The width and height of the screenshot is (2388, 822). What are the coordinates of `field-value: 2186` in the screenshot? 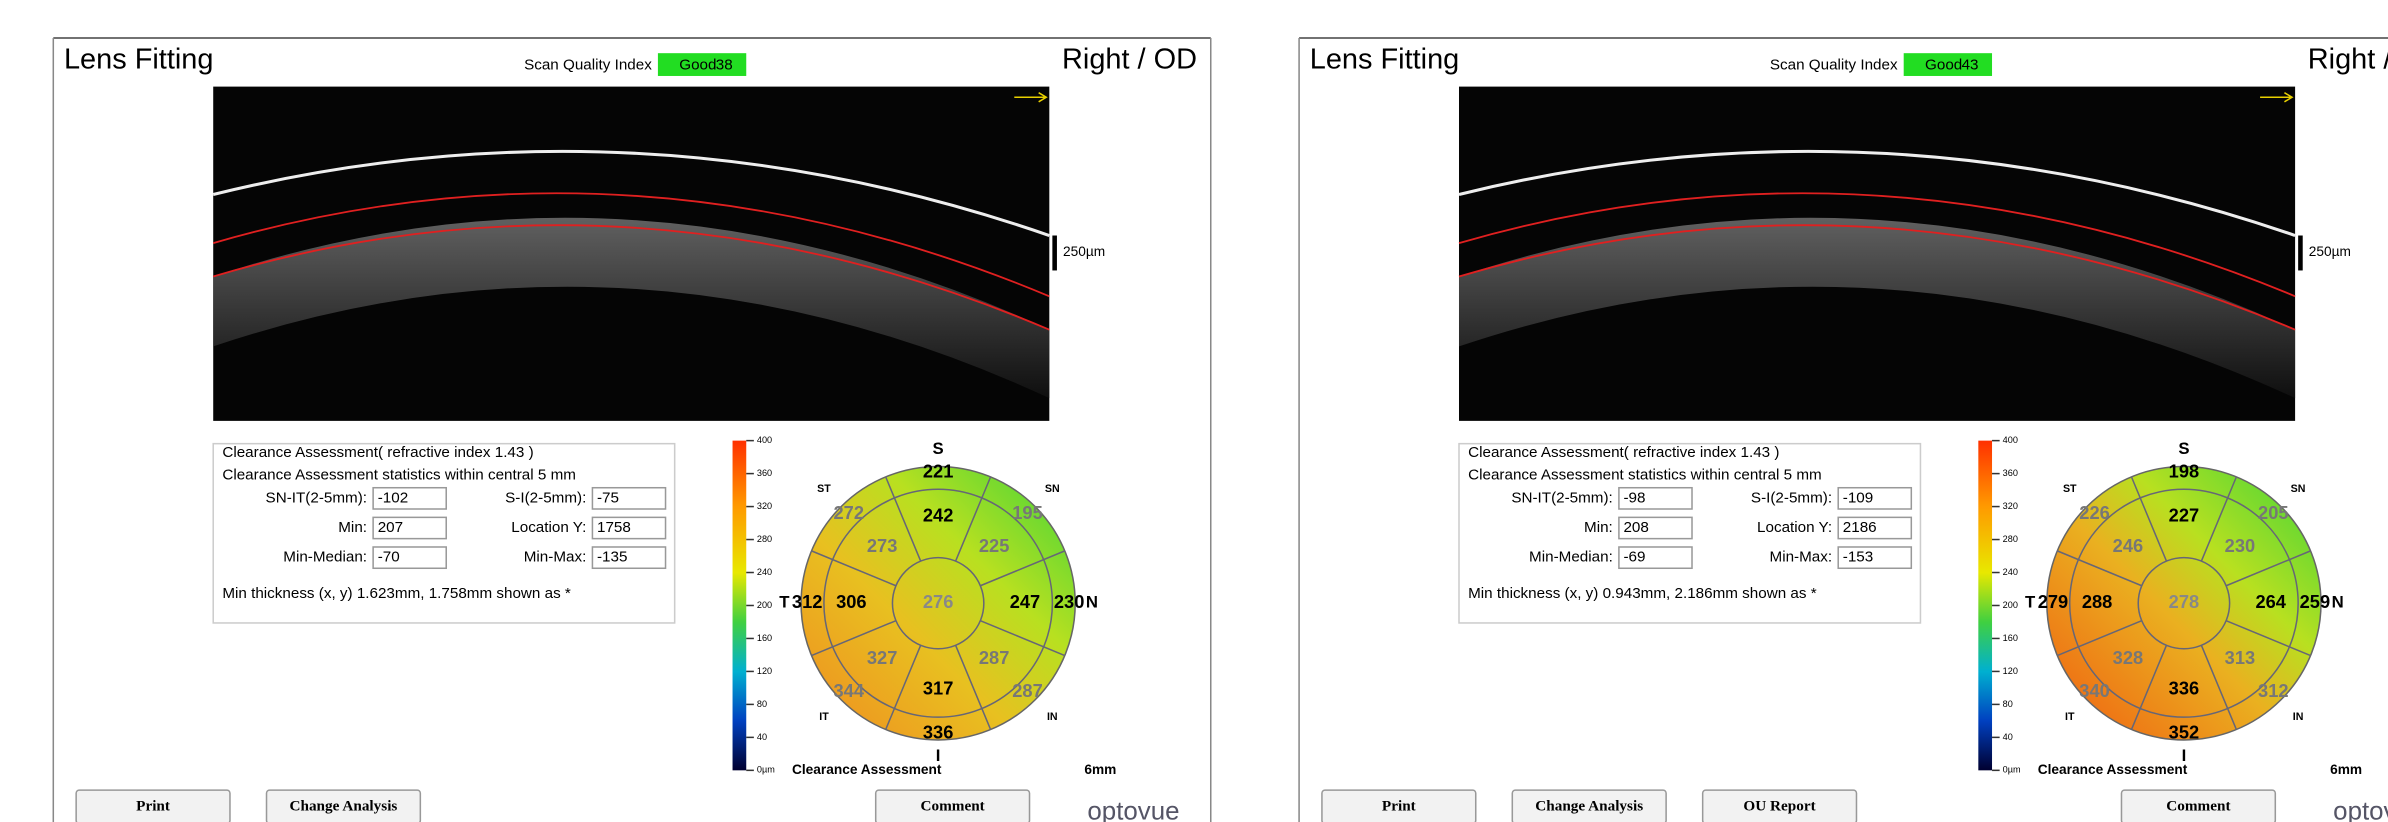 It's located at (1860, 527).